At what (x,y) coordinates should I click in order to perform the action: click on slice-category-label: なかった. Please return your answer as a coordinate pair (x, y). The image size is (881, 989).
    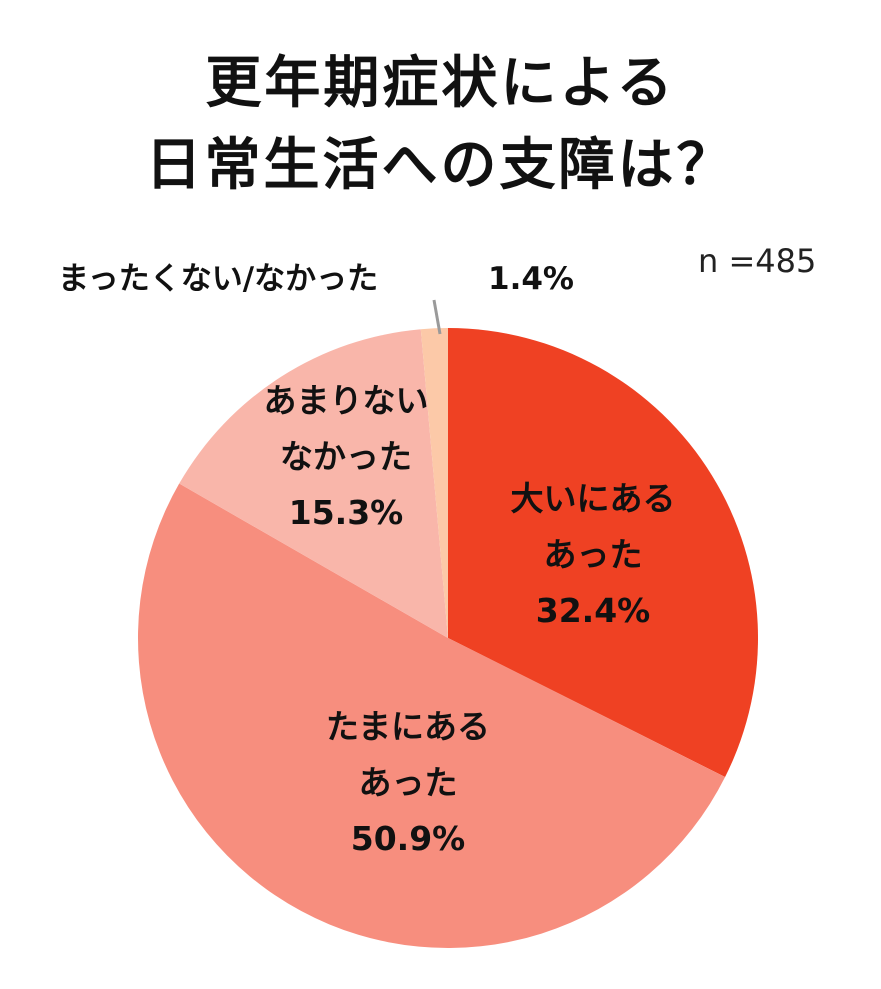
    Looking at the image, I should click on (346, 456).